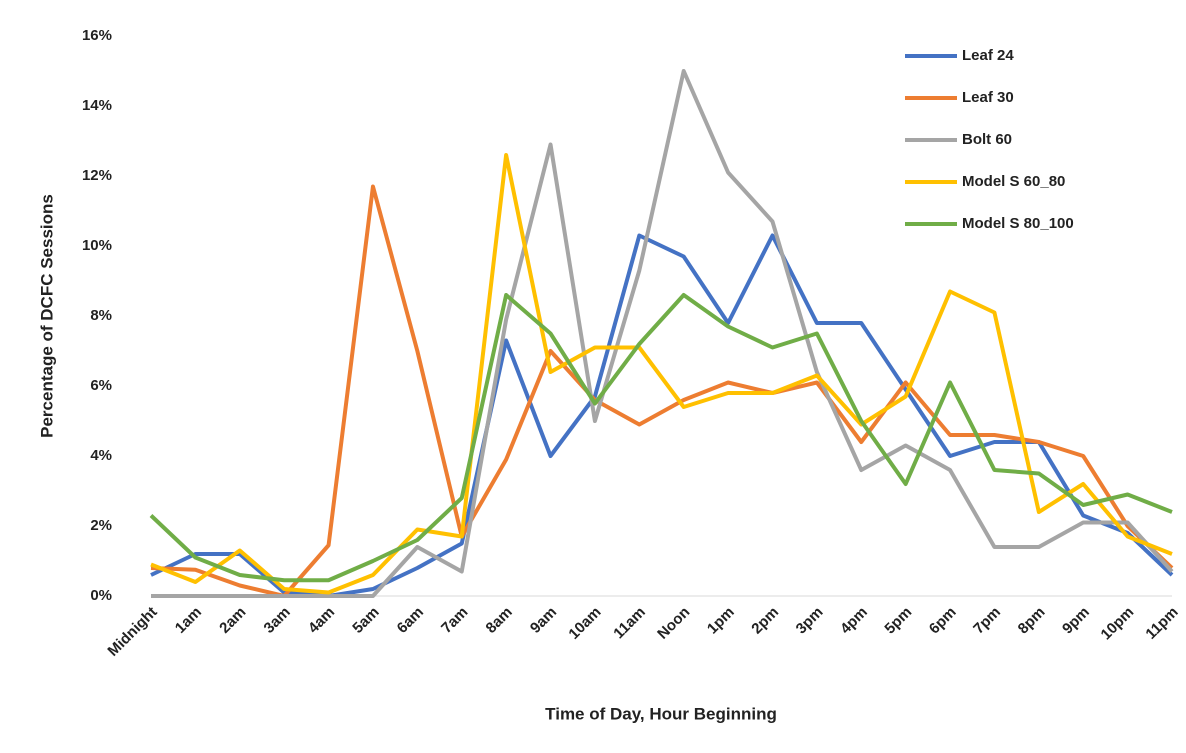 This screenshot has height=753, width=1186. What do you see at coordinates (46, 316) in the screenshot?
I see `y-axis-title: Percentage of DCFC Sessions` at bounding box center [46, 316].